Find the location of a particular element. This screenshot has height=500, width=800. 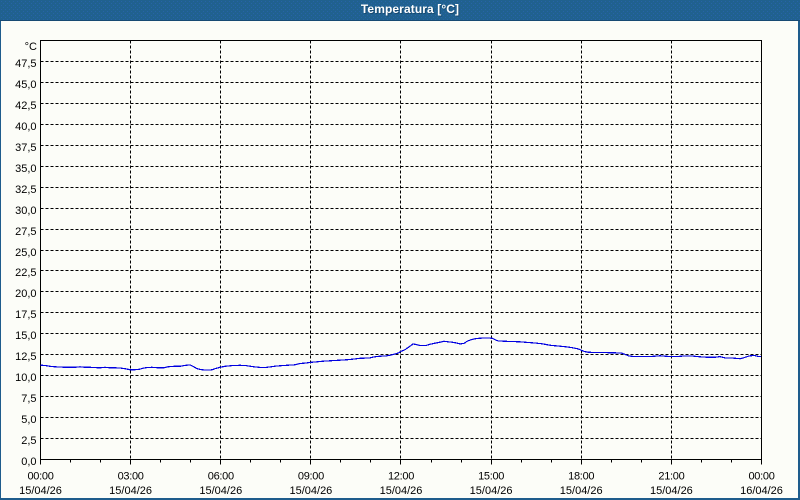

svg-text: 27,5 is located at coordinates (25, 232).